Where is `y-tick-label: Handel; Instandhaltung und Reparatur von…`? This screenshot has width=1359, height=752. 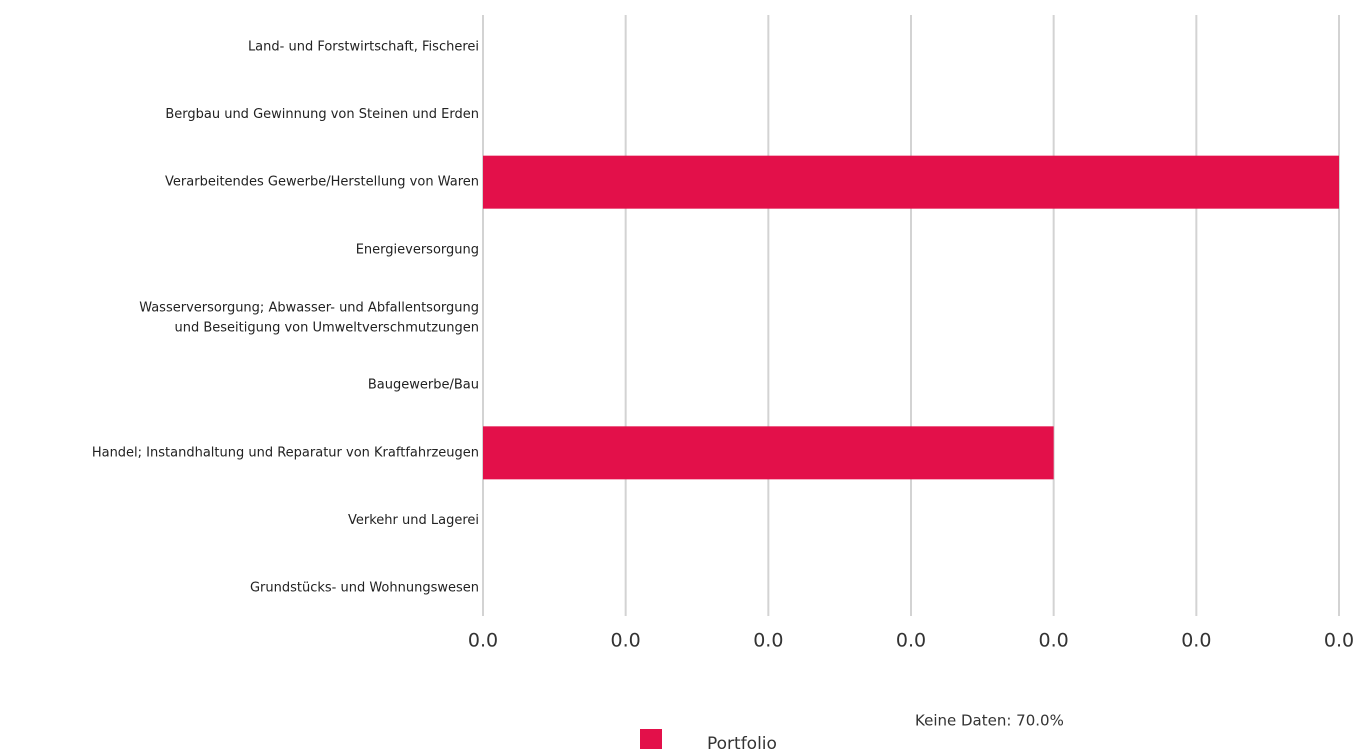
y-tick-label: Handel; Instandhaltung und Reparatur von… is located at coordinates (285, 452).